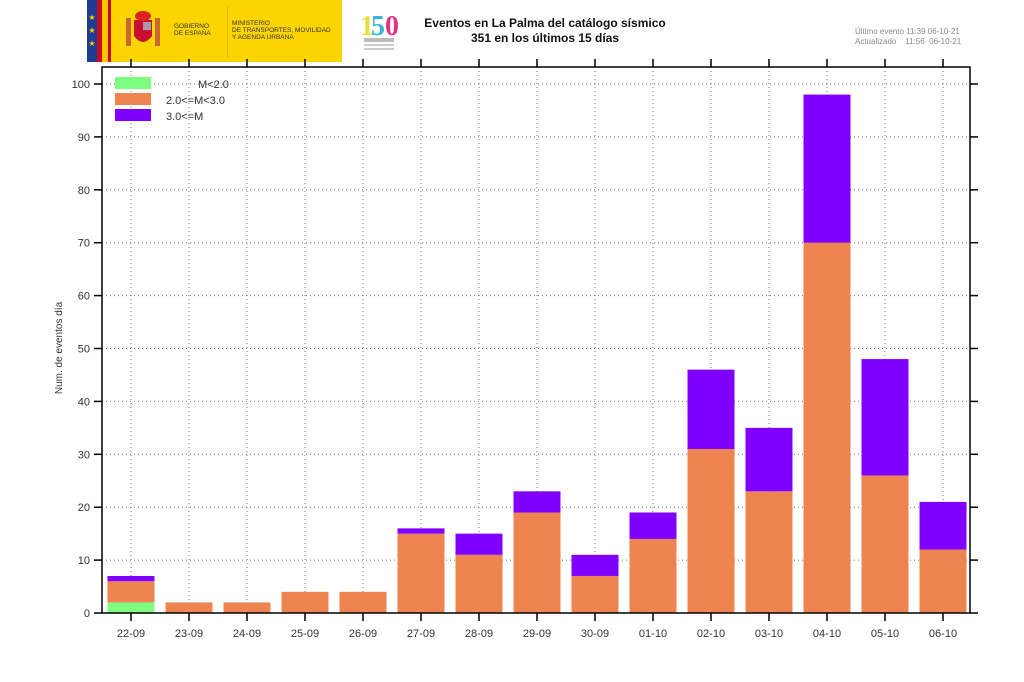 This screenshot has height=682, width=1024. Describe the element at coordinates (907, 31) in the screenshot. I see `last-event-text: Último evento 11:39 06-10-21` at that location.